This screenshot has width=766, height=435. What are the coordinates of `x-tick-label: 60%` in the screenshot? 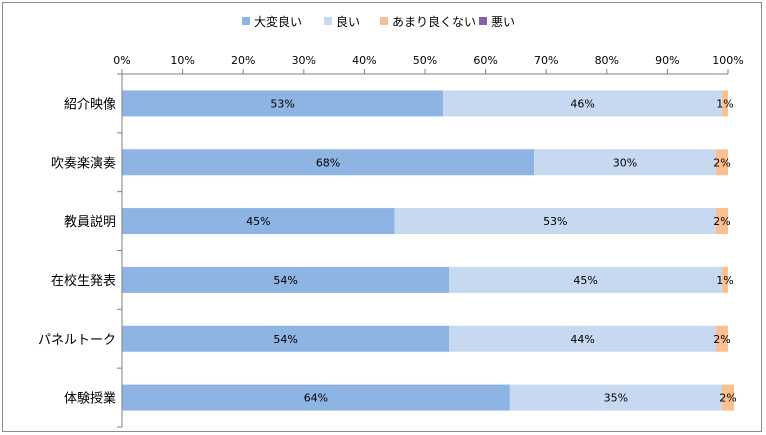 It's located at (485, 60).